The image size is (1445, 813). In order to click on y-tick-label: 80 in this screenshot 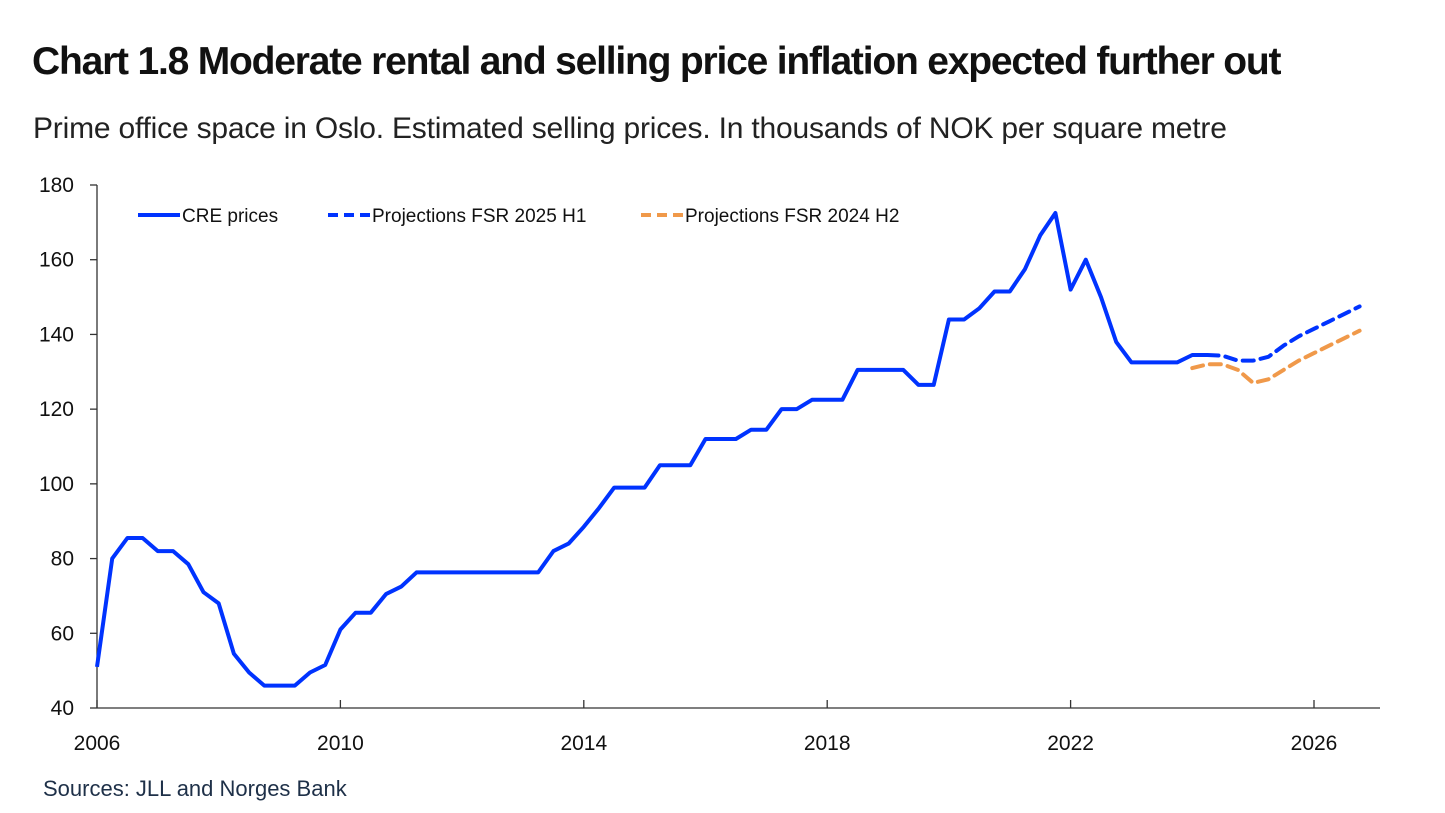, I will do `click(62, 559)`.